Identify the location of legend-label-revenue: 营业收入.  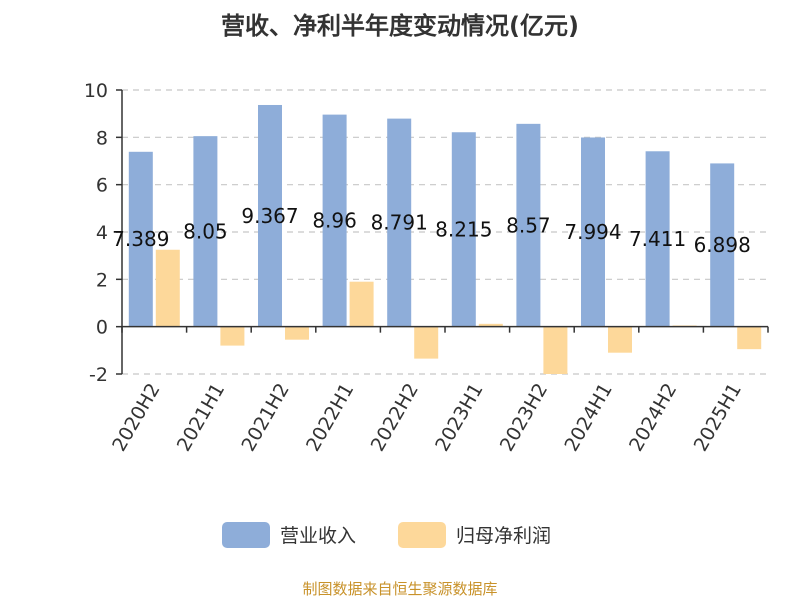
(318, 536).